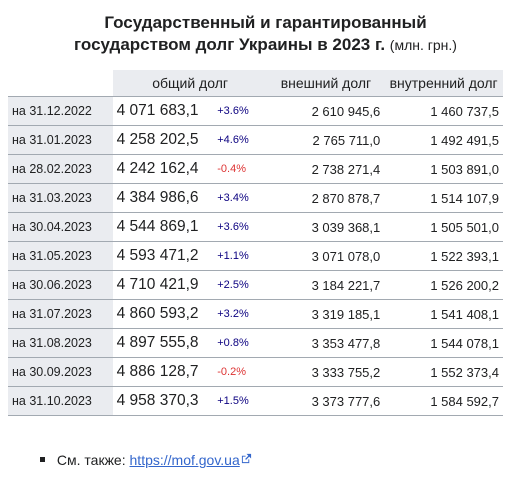  Describe the element at coordinates (443, 256) in the screenshot. I see `row-internal-debt: 1 522 393,1` at that location.